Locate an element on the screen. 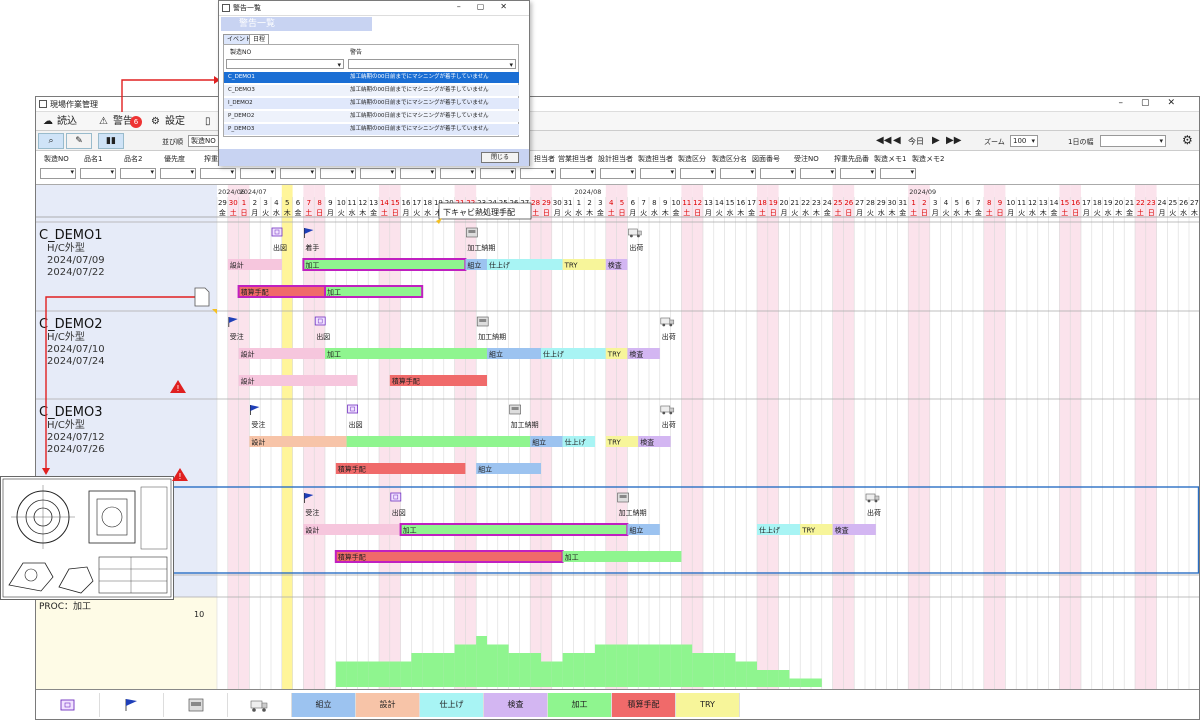  day-number-label: 1 is located at coordinates (913, 203).